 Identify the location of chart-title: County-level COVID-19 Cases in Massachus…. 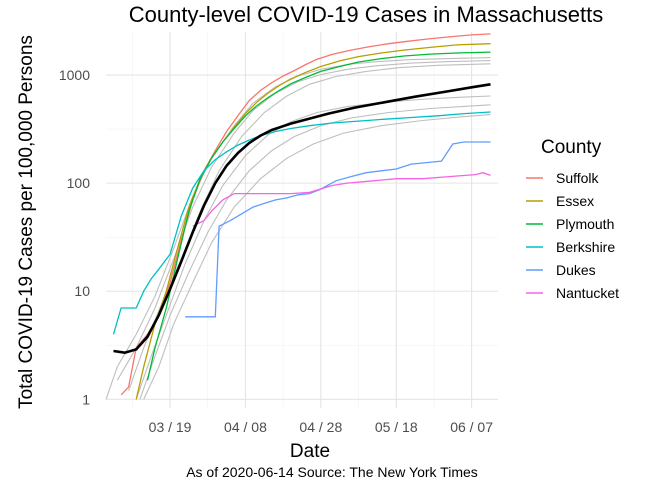
(366, 14).